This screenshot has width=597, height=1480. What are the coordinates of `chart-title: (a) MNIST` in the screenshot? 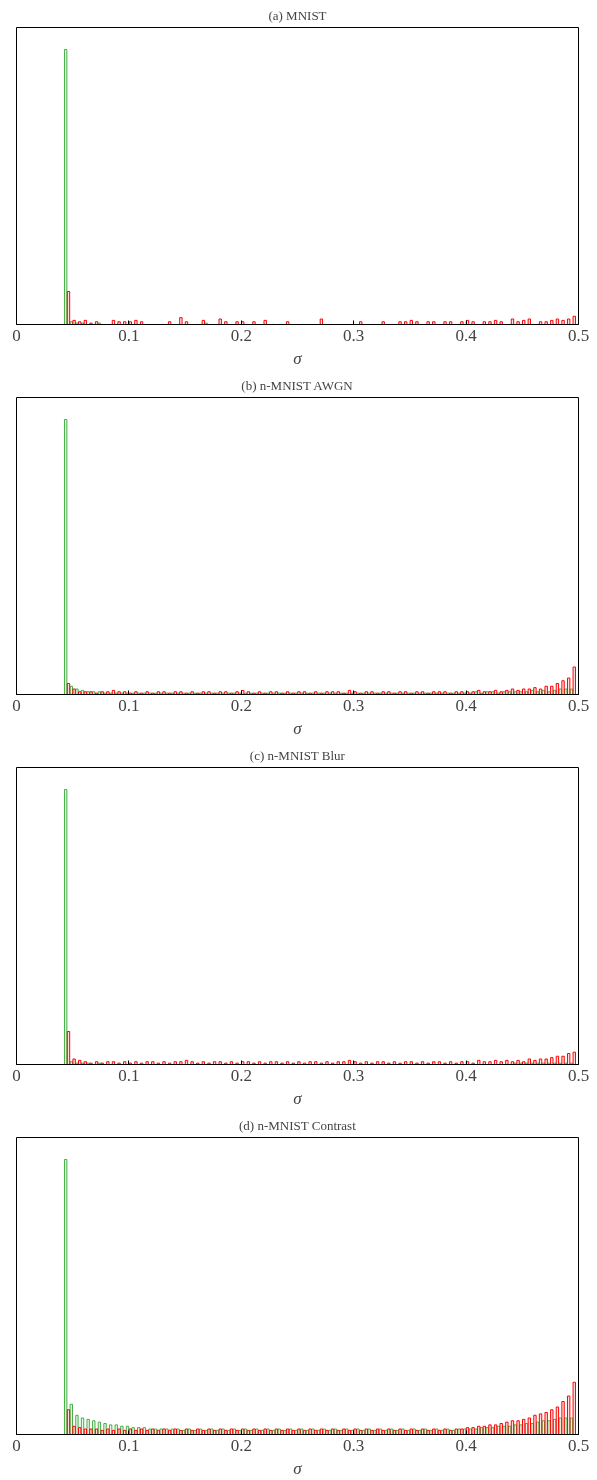 It's located at (297, 15).